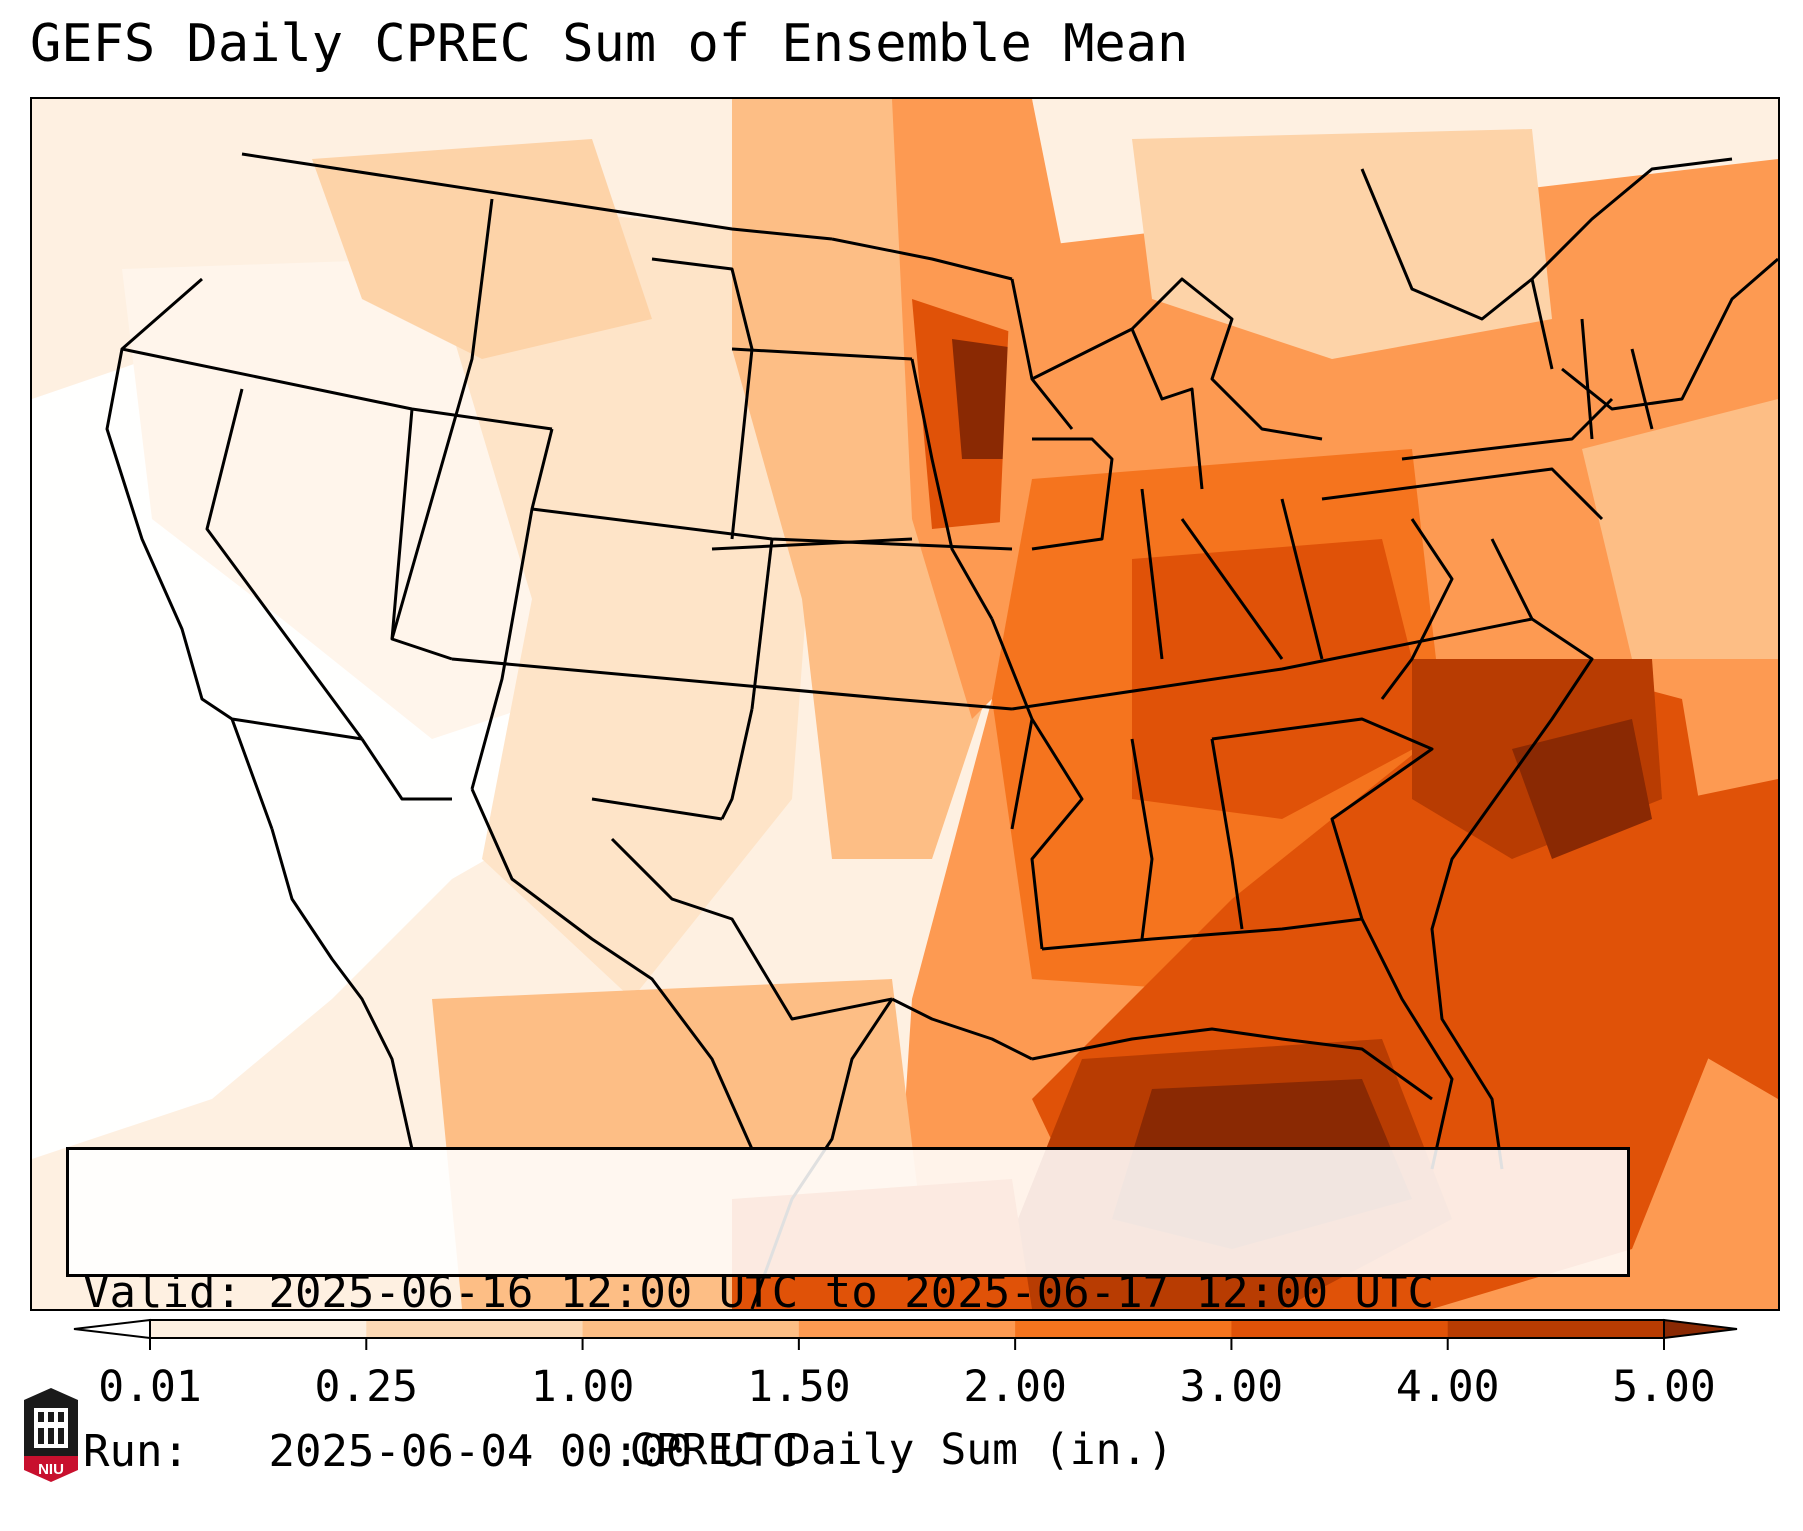  What do you see at coordinates (609, 44) in the screenshot?
I see `page-title: GEFS Daily CPREC Sum of Ensemble Mean` at bounding box center [609, 44].